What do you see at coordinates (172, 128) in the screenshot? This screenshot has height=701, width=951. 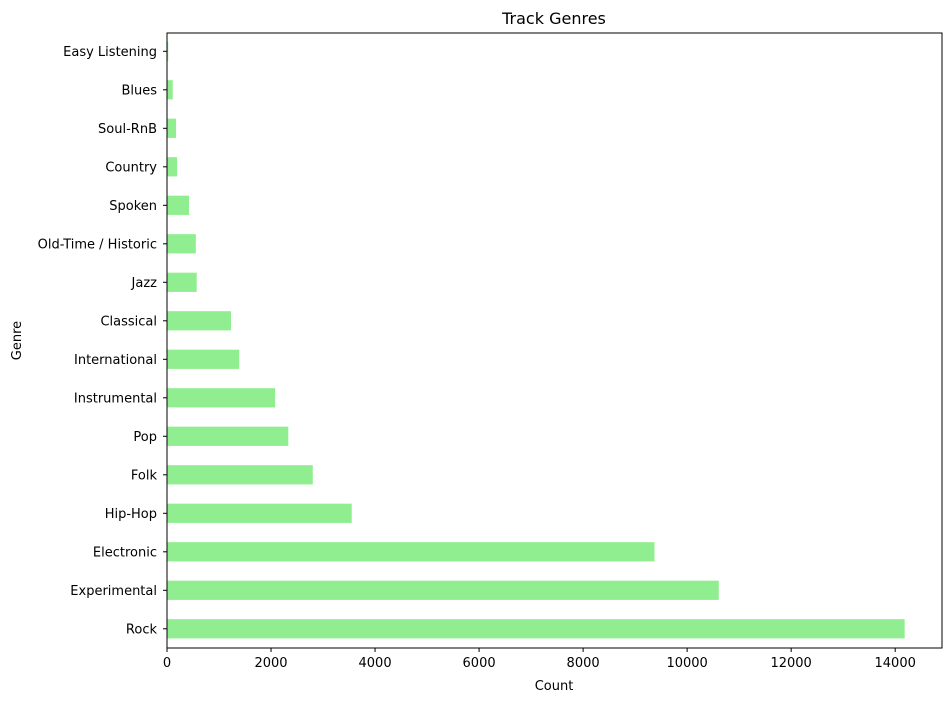 I see `bar-soul-rnb` at bounding box center [172, 128].